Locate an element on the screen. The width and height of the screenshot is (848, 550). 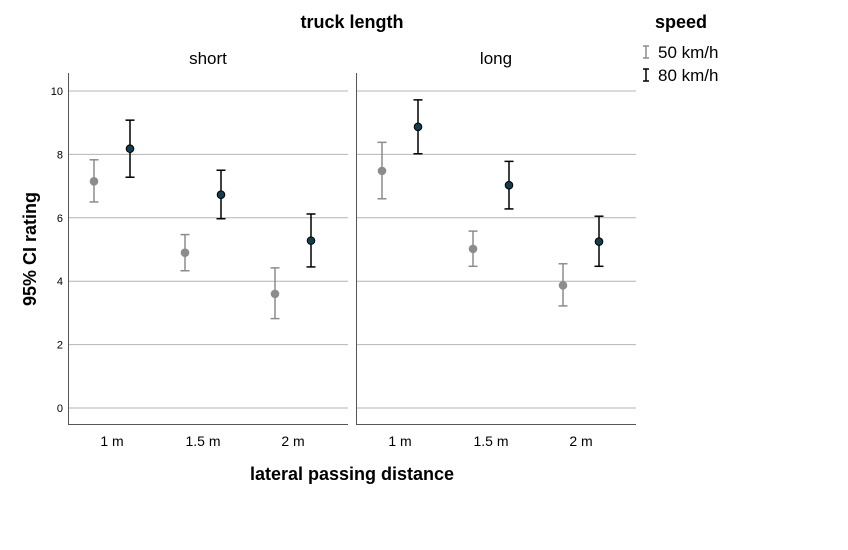
legend: 50 km/h 80 km/h is located at coordinates (680, 64).